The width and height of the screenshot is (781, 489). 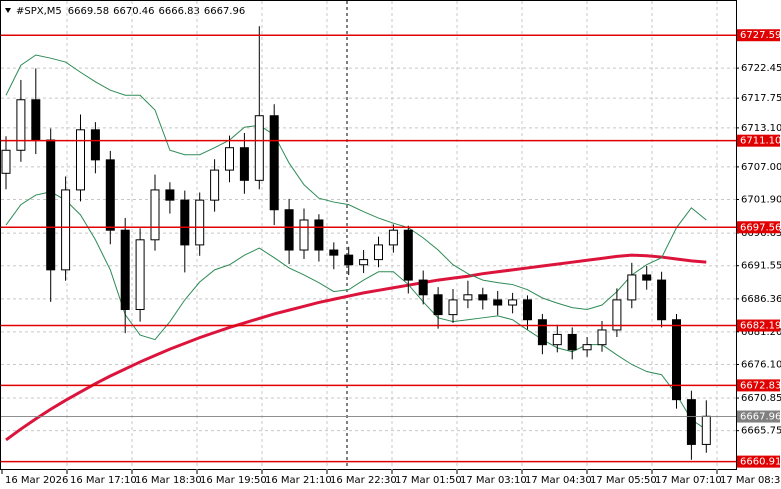 I want to click on x-tick-label: 17 Mar 04:30, so click(x=558, y=480).